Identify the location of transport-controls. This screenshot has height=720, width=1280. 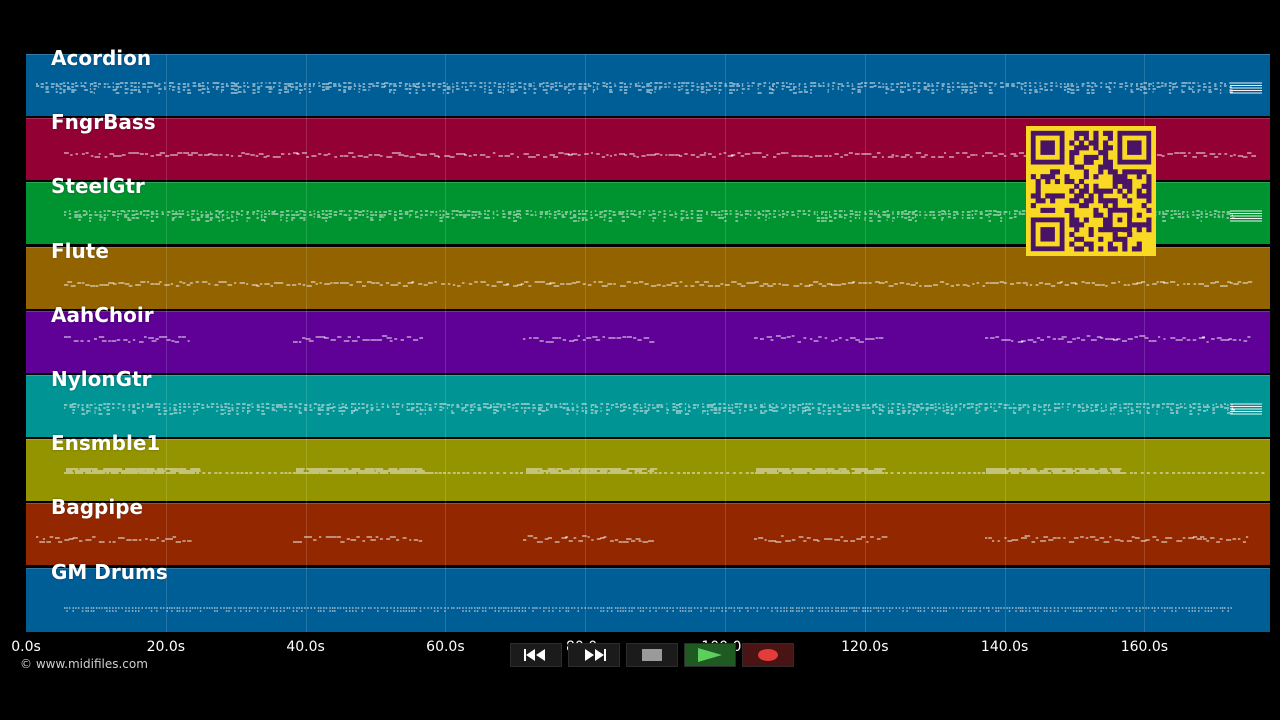
(652, 655).